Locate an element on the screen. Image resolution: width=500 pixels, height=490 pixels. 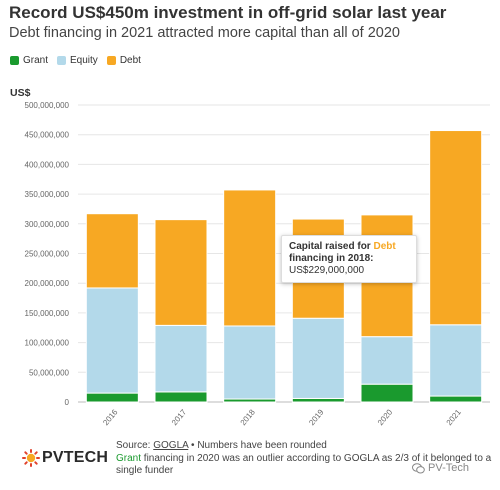
legend-item-equity: Equity is located at coordinates (77, 60).